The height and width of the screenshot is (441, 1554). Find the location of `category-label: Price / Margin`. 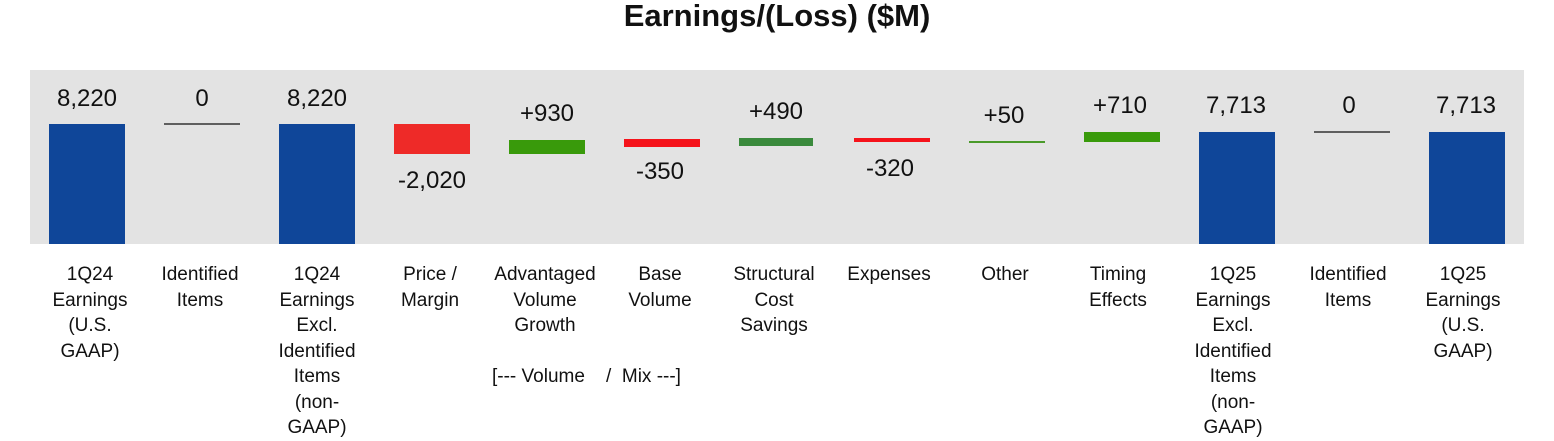

category-label: Price / Margin is located at coordinates (430, 287).